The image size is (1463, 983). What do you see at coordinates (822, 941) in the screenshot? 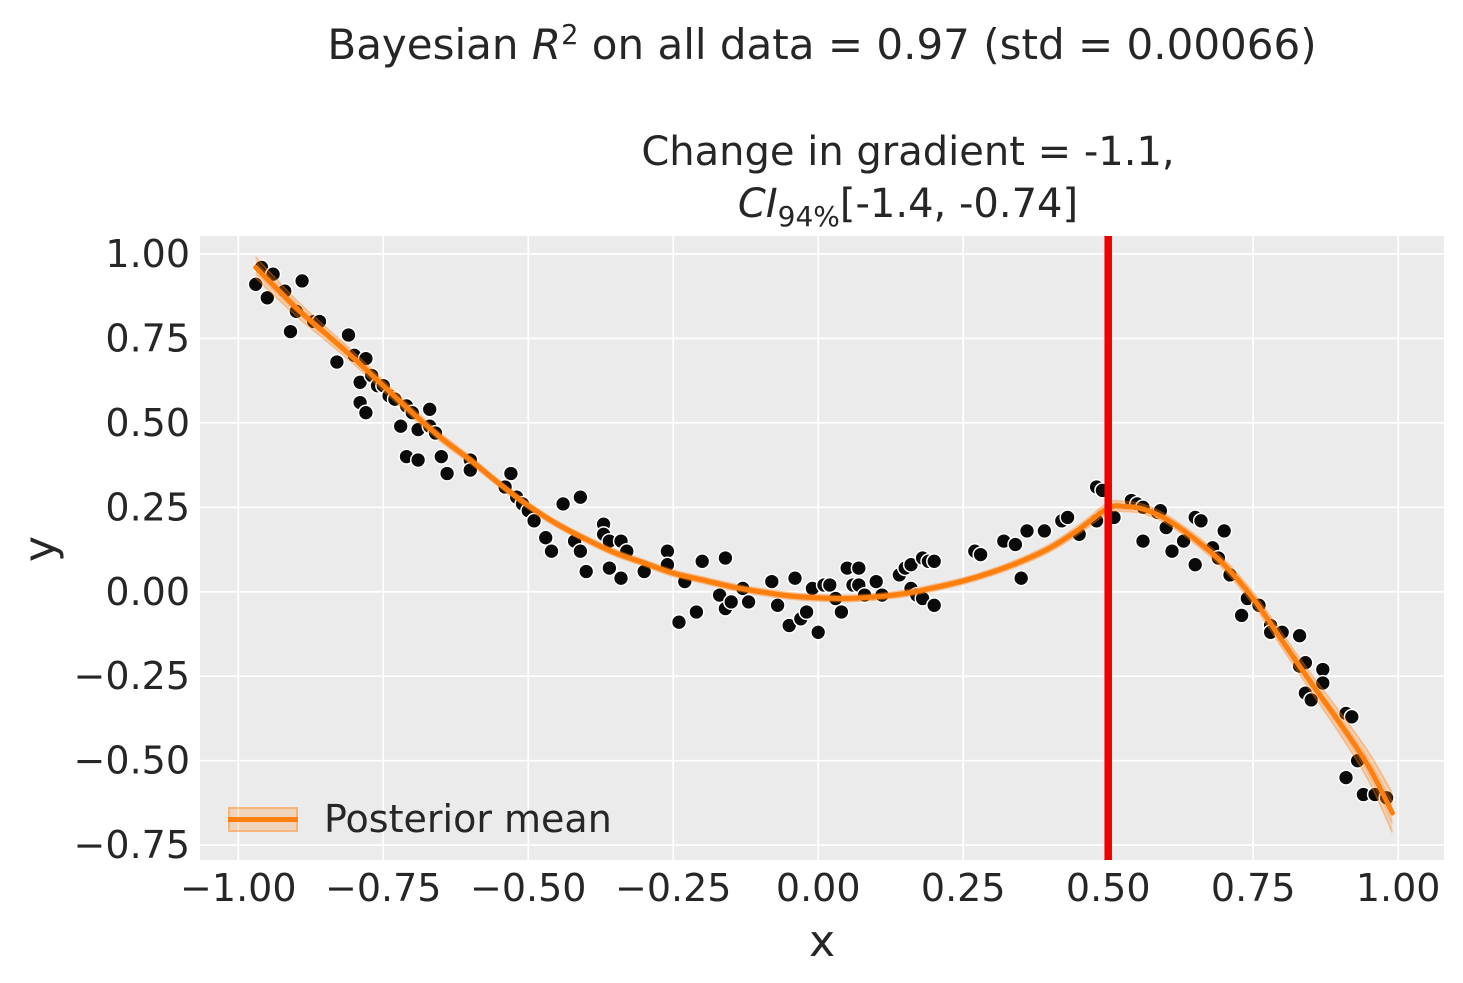
I see `x-axis-label: x` at bounding box center [822, 941].